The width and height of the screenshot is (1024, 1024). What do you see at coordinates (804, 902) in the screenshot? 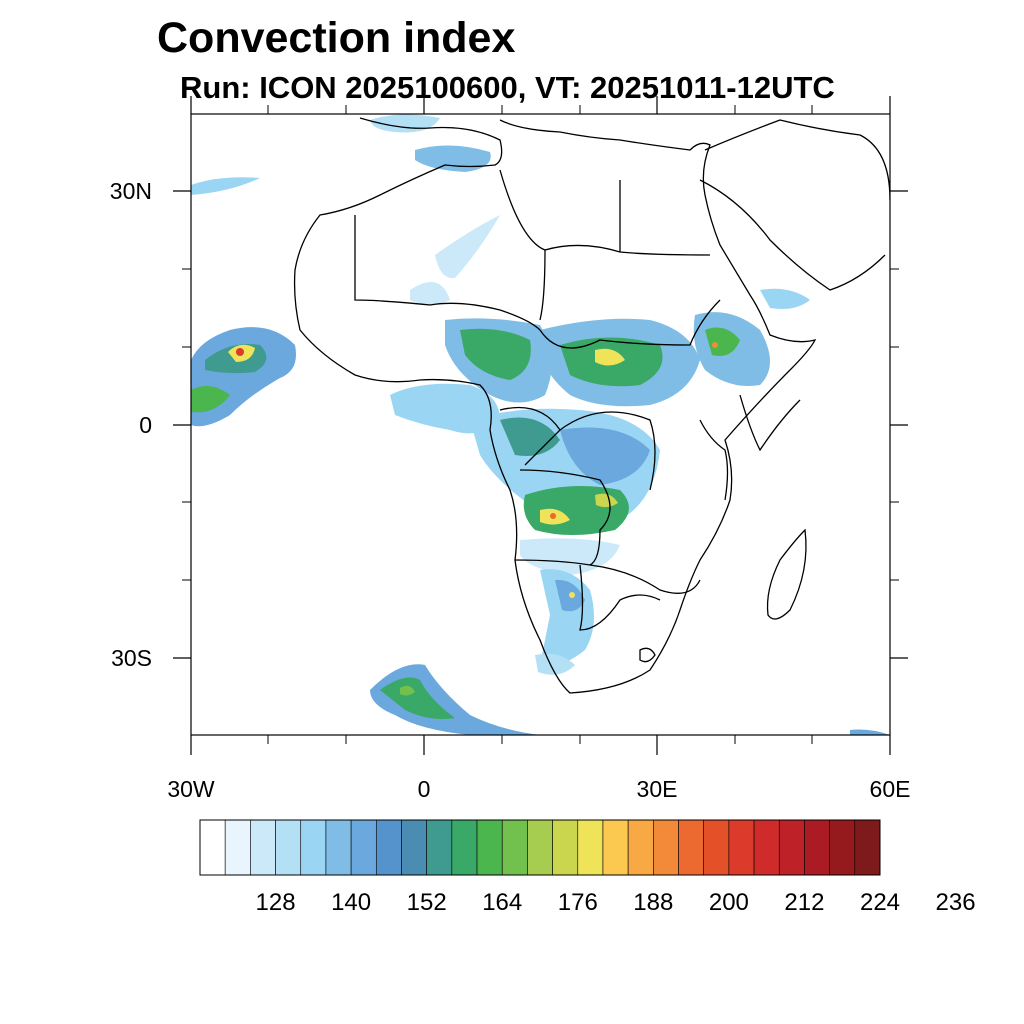
I see `colorbar-label: 212` at bounding box center [804, 902].